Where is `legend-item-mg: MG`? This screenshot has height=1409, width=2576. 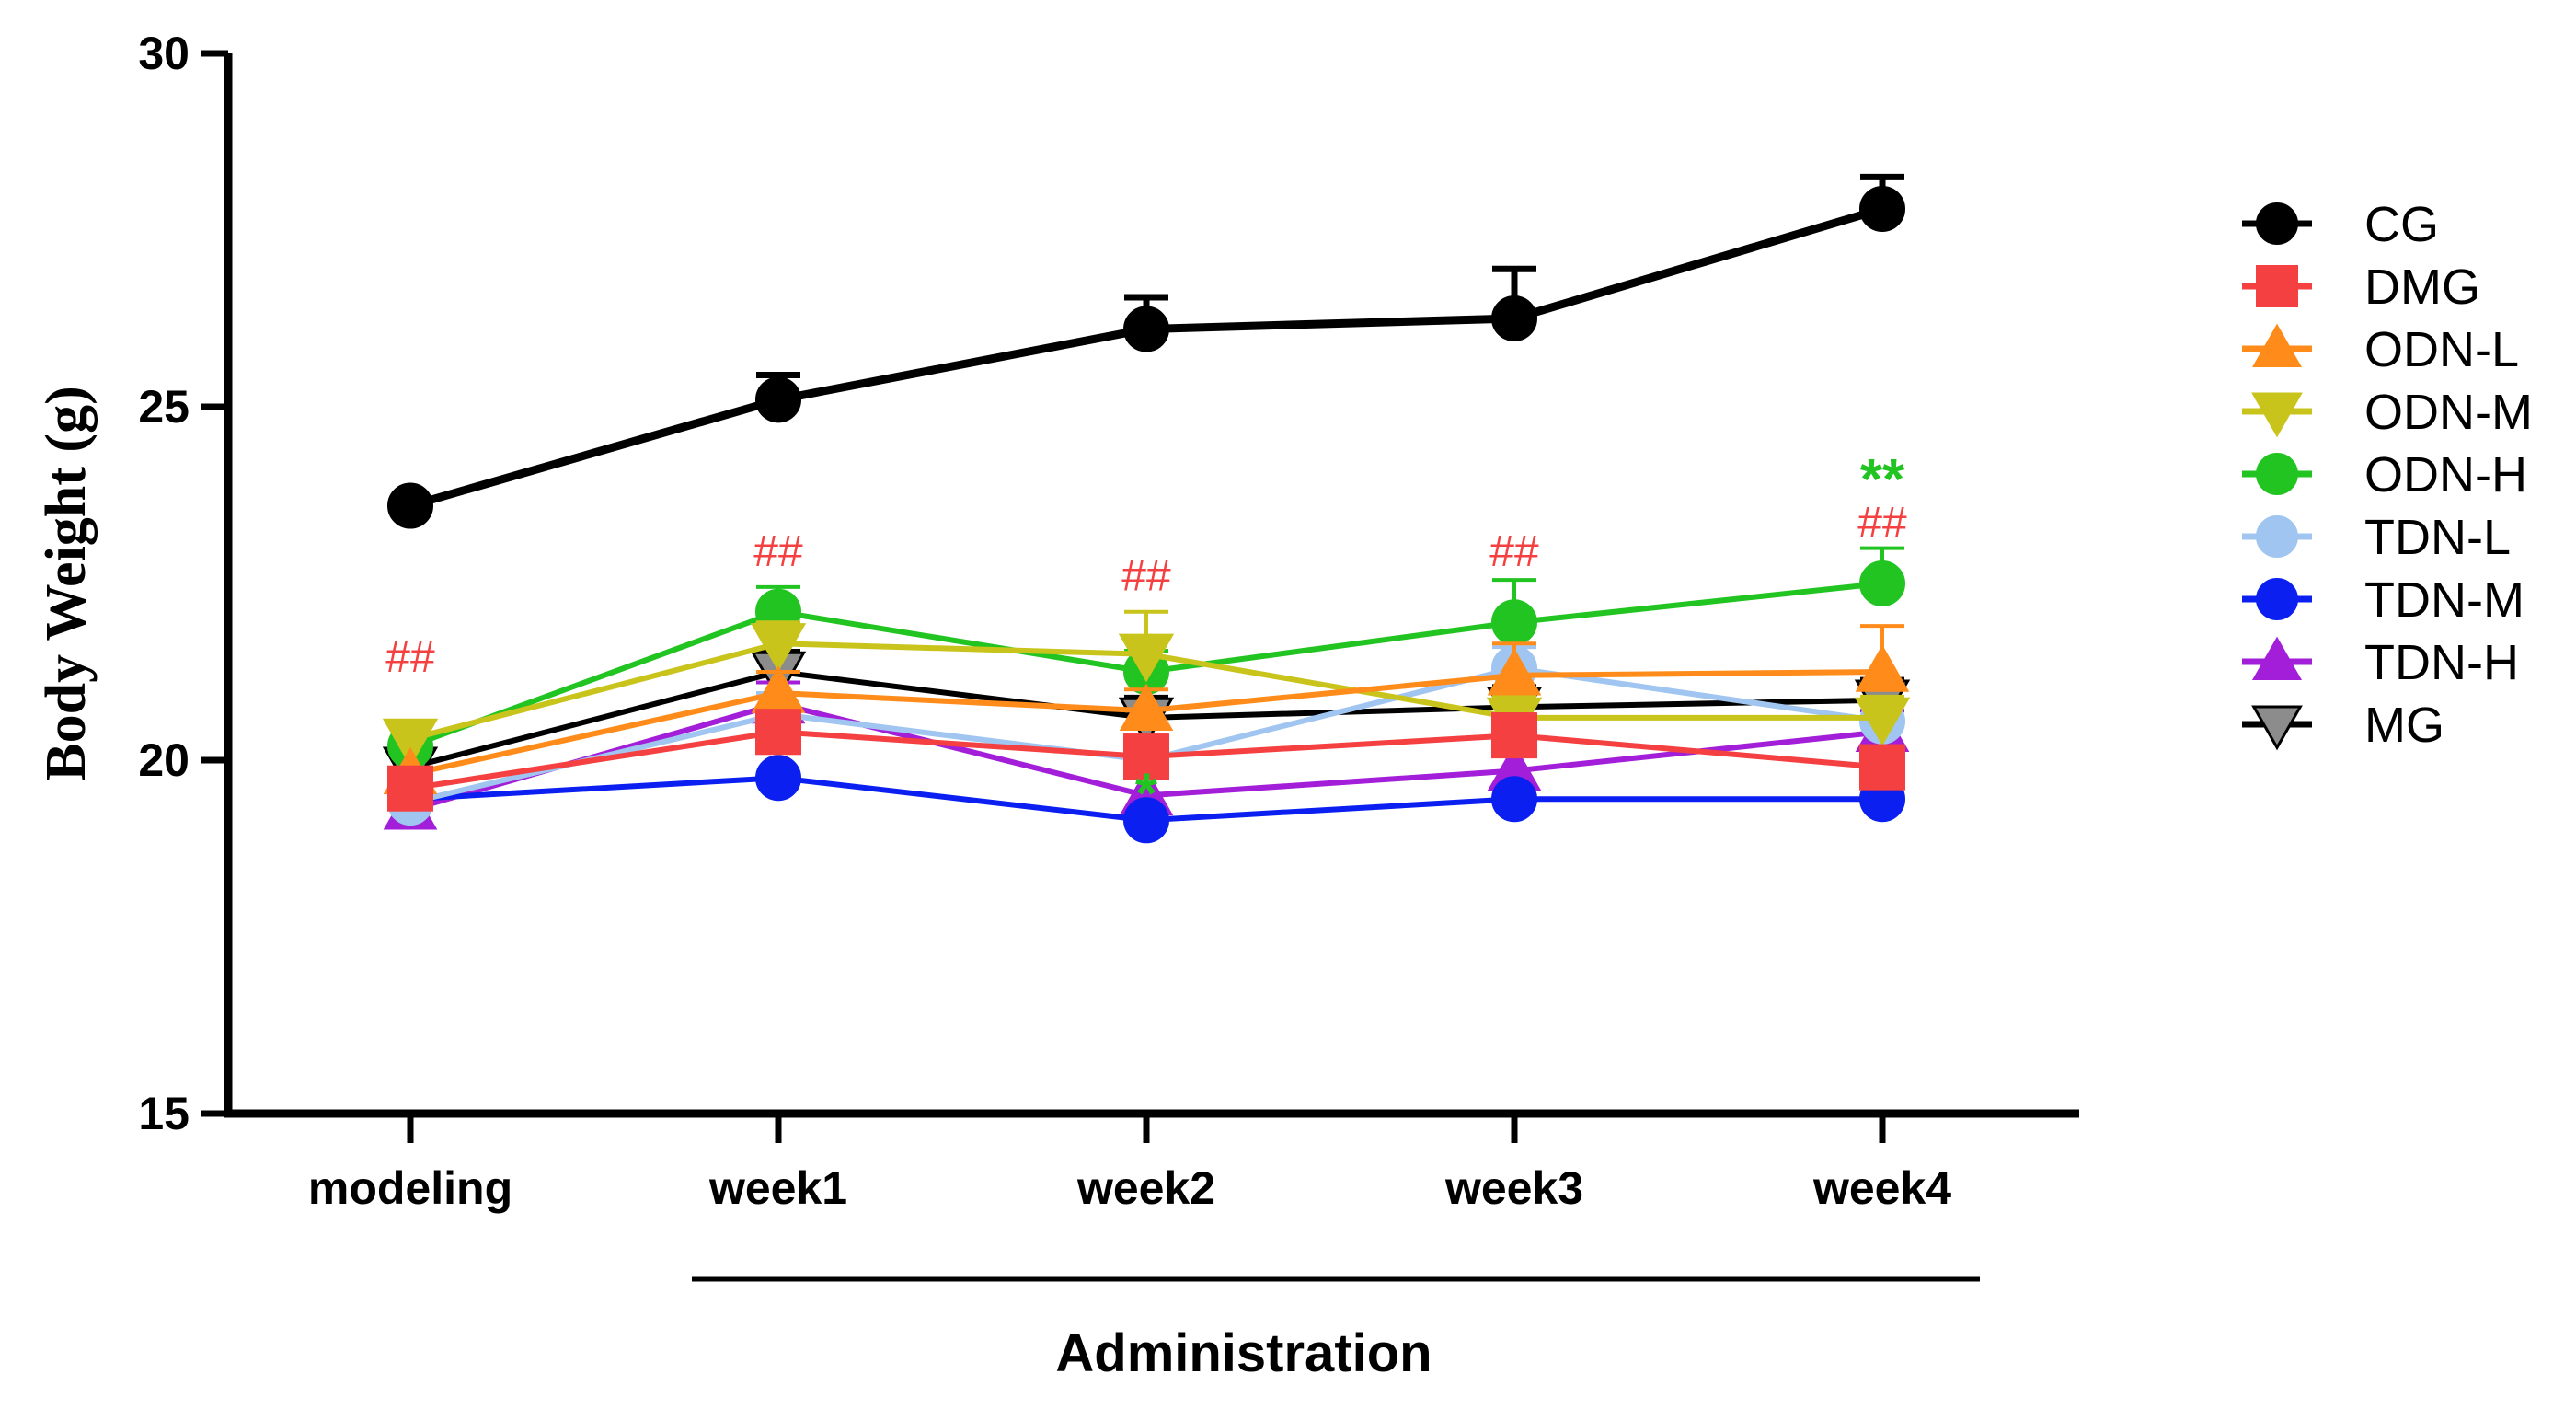
legend-item-mg: MG is located at coordinates (2343, 726).